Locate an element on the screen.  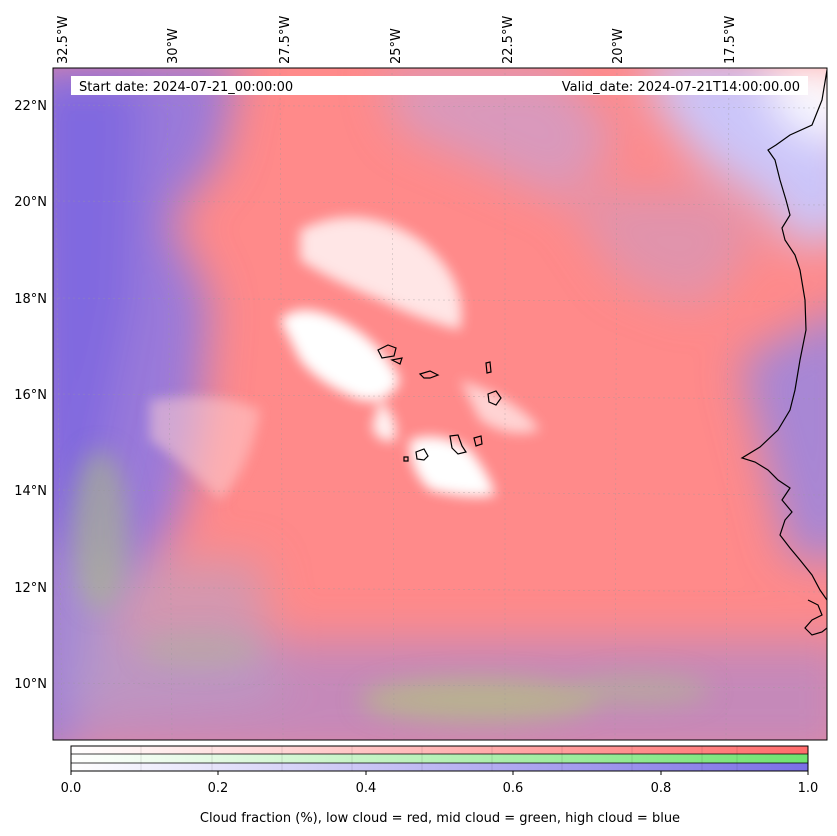
island-santiago is located at coordinates (458, 444).